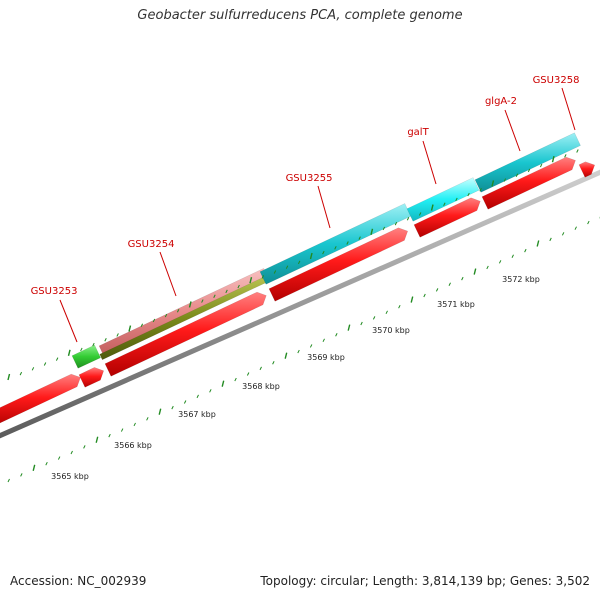 The image size is (600, 600). Describe the element at coordinates (54, 291) in the screenshot. I see `gene-label-gsu3253: GSU3253` at that location.